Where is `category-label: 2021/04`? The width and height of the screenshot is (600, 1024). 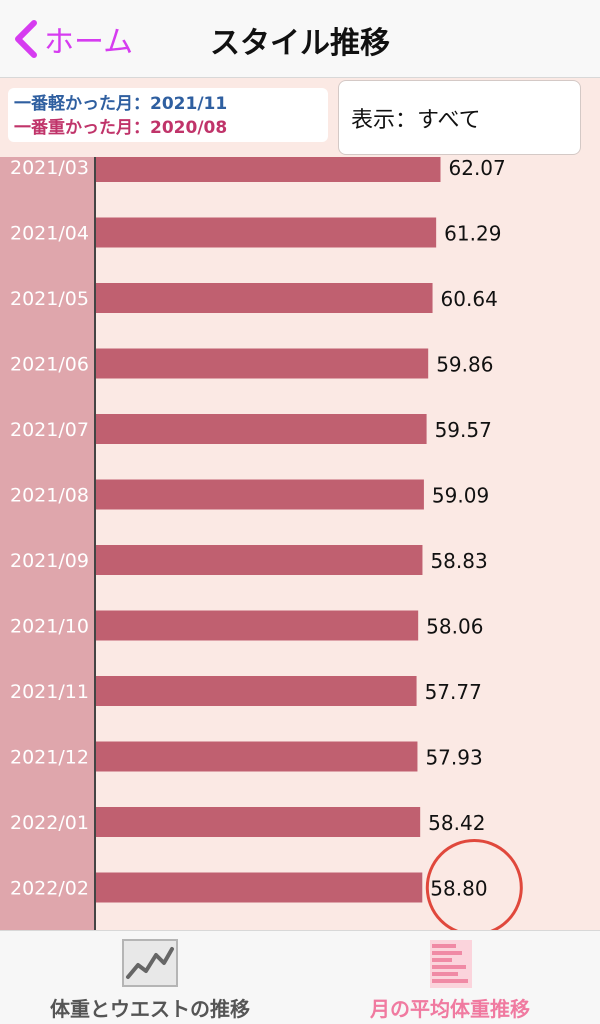
category-label: 2021/04 is located at coordinates (49, 234).